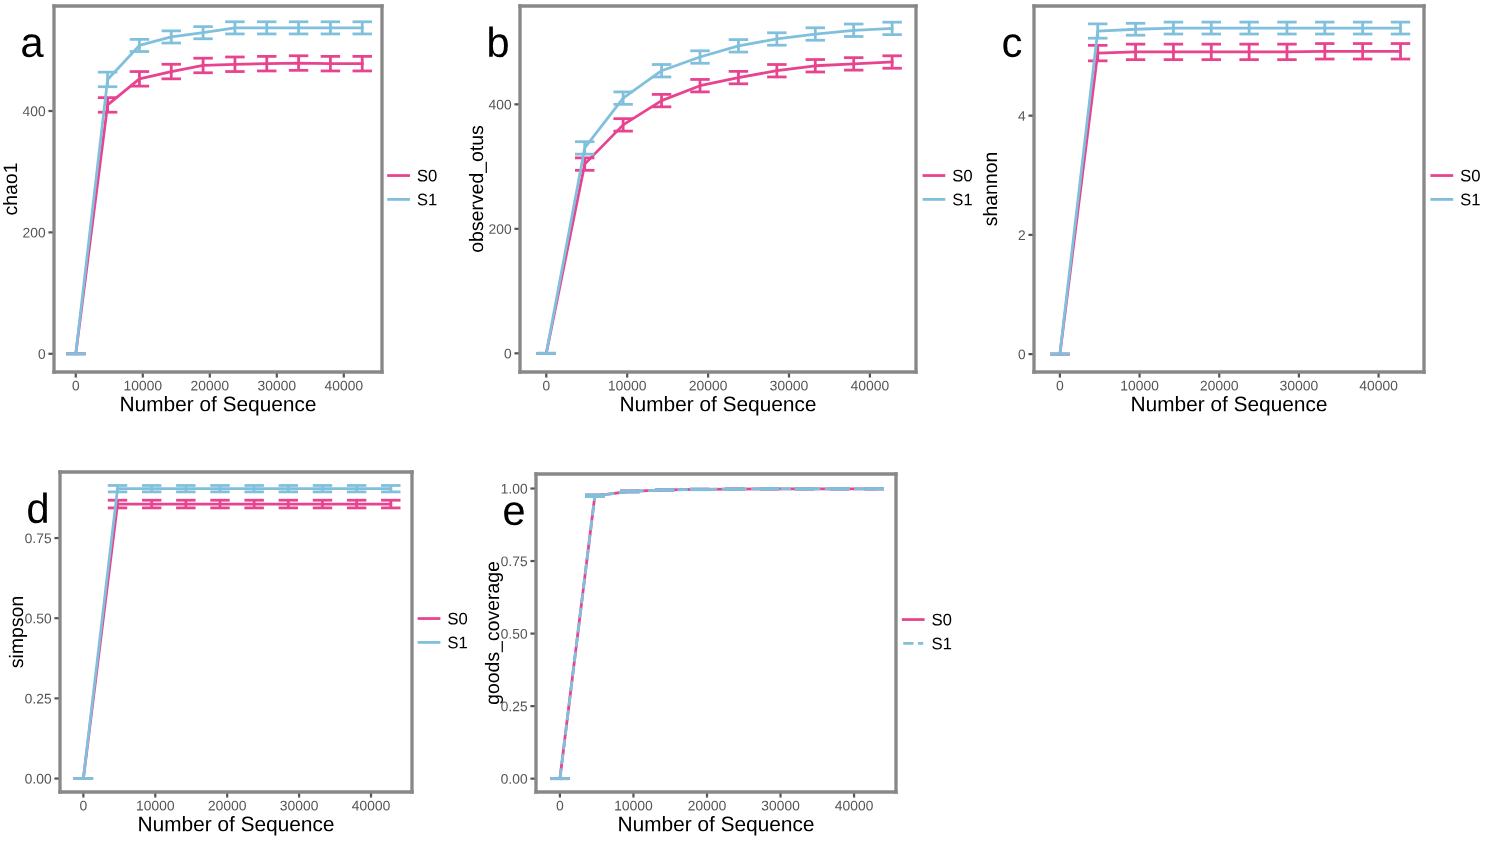  Describe the element at coordinates (10, 189) in the screenshot. I see `y-axis-title: chao1` at that location.